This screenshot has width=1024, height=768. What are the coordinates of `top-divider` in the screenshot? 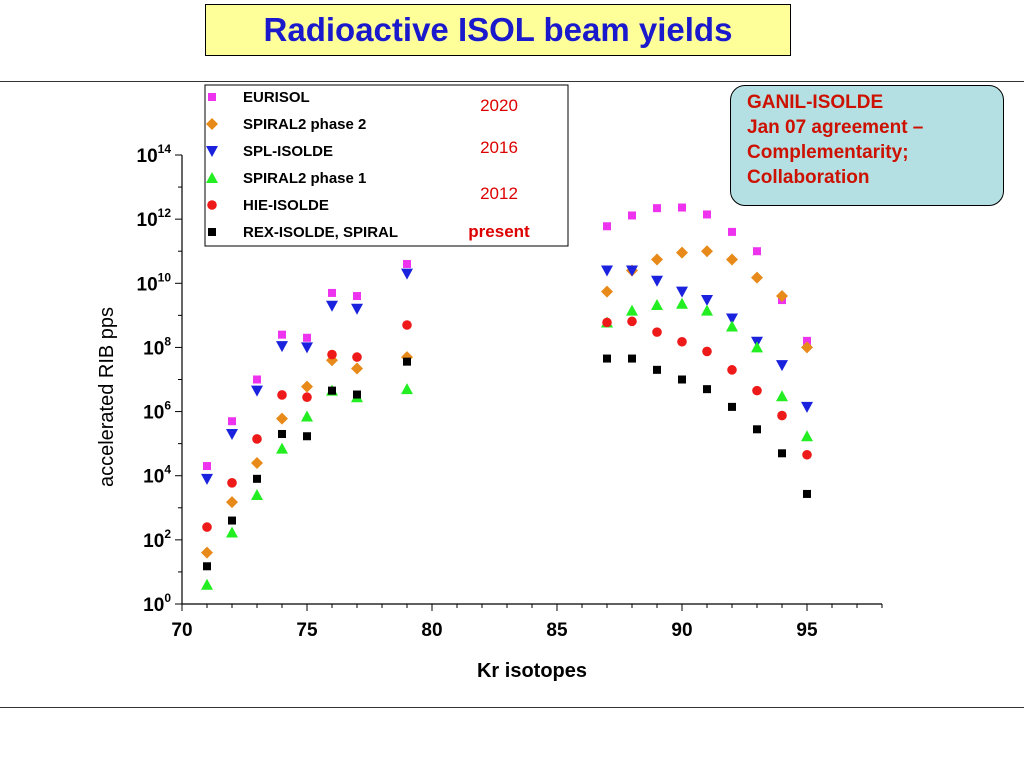 It's located at (512, 81).